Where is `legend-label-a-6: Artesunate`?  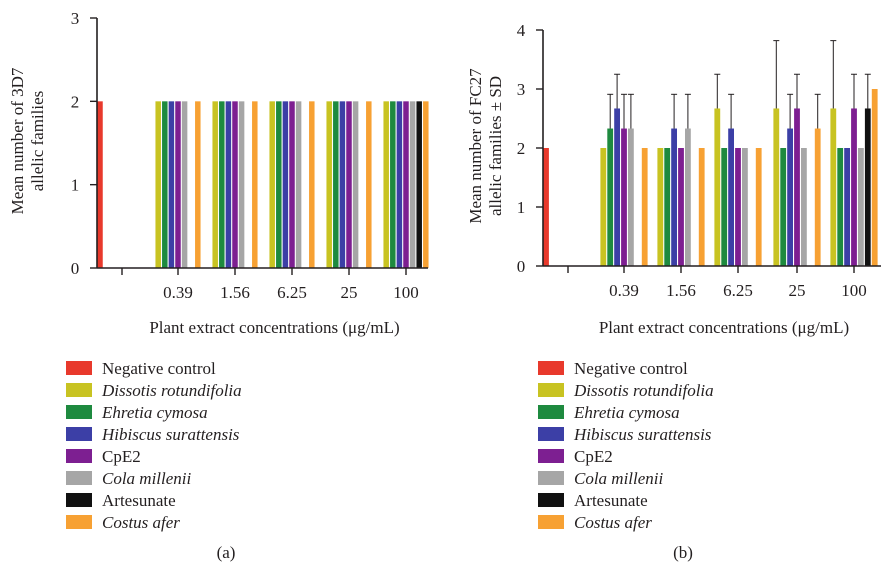 legend-label-a-6: Artesunate is located at coordinates (139, 500).